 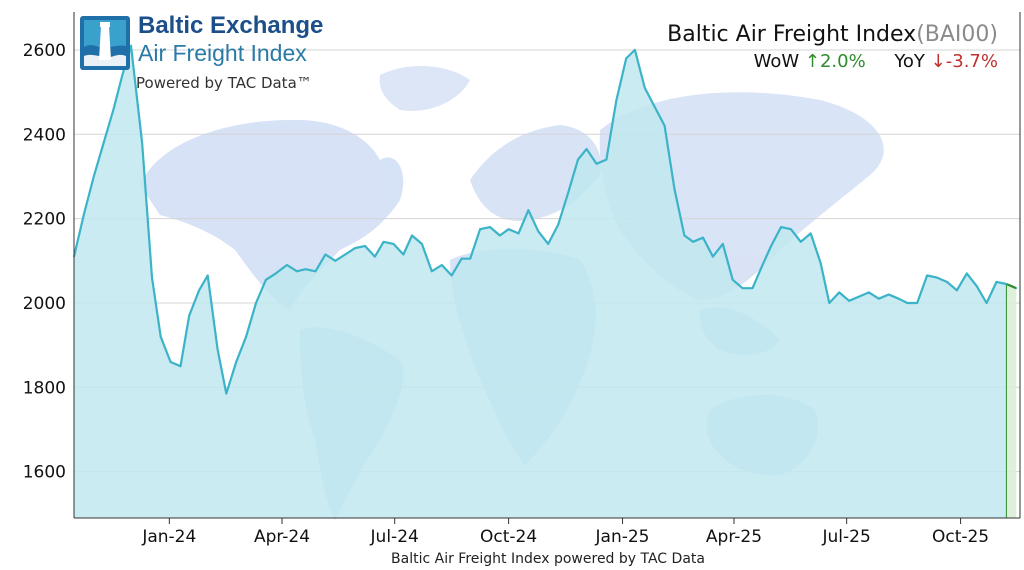 I want to click on x-tick-label: Jul-25, so click(x=846, y=537).